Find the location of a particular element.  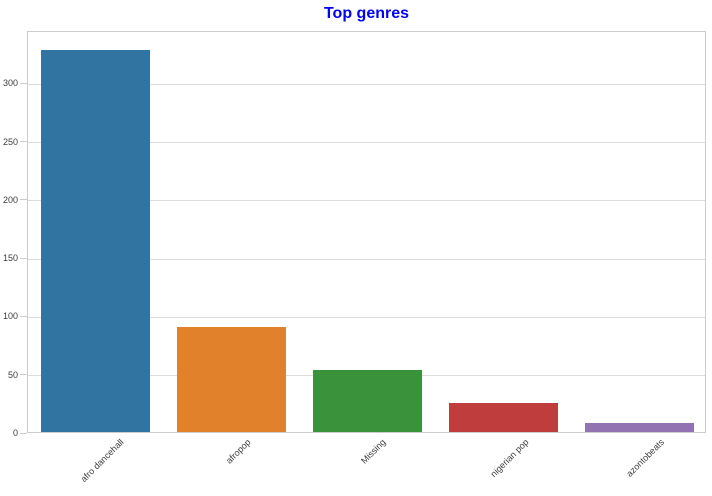

y-axis-tick-label: 200 is located at coordinates (10, 199).